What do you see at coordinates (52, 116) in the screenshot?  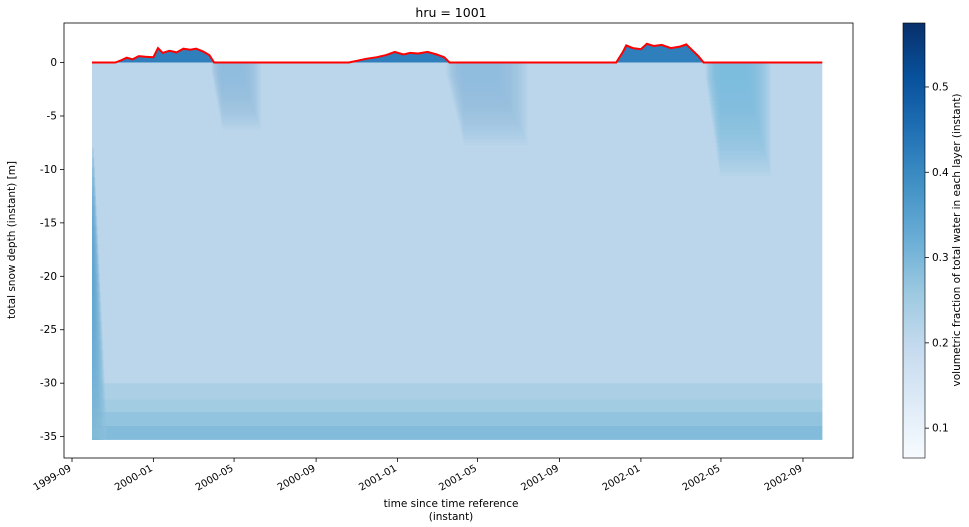 I see `y-tick-label: -5` at bounding box center [52, 116].